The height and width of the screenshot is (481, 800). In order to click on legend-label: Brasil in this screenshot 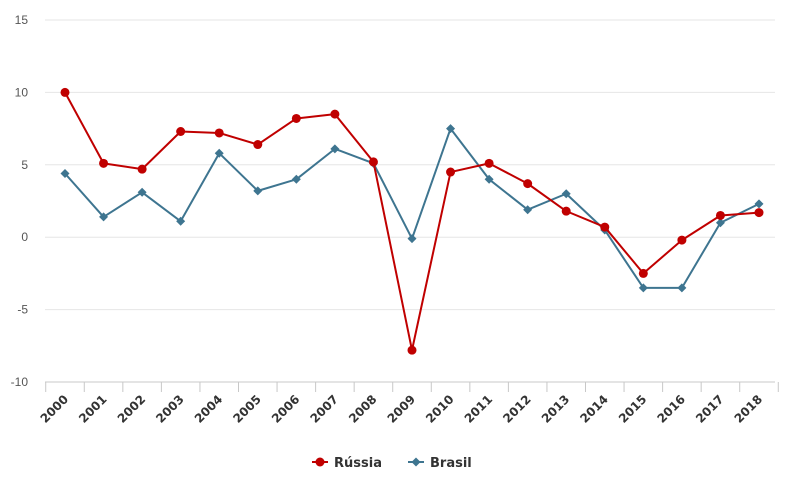, I will do `click(451, 463)`.